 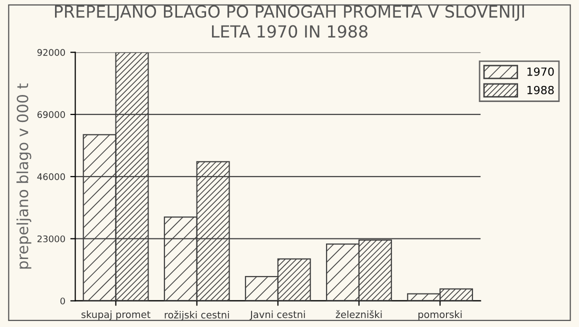 What do you see at coordinates (51, 52) in the screenshot?
I see `y-tick-label: 92000` at bounding box center [51, 52].